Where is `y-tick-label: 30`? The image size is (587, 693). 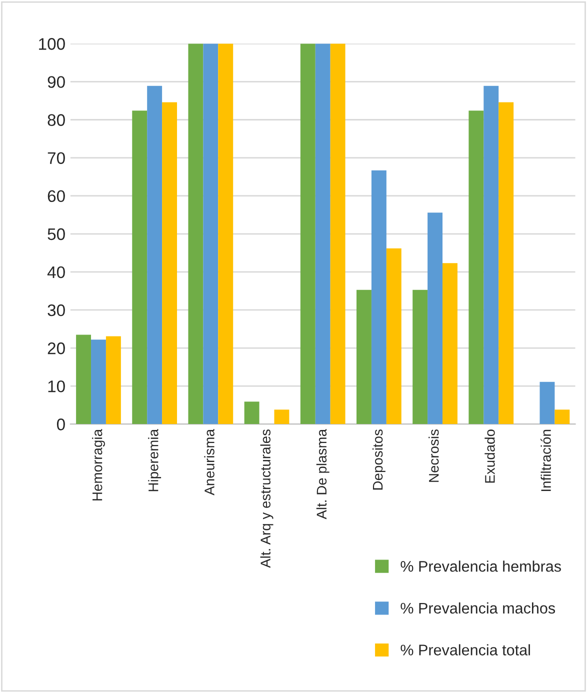 y-tick-label: 30 is located at coordinates (56, 310).